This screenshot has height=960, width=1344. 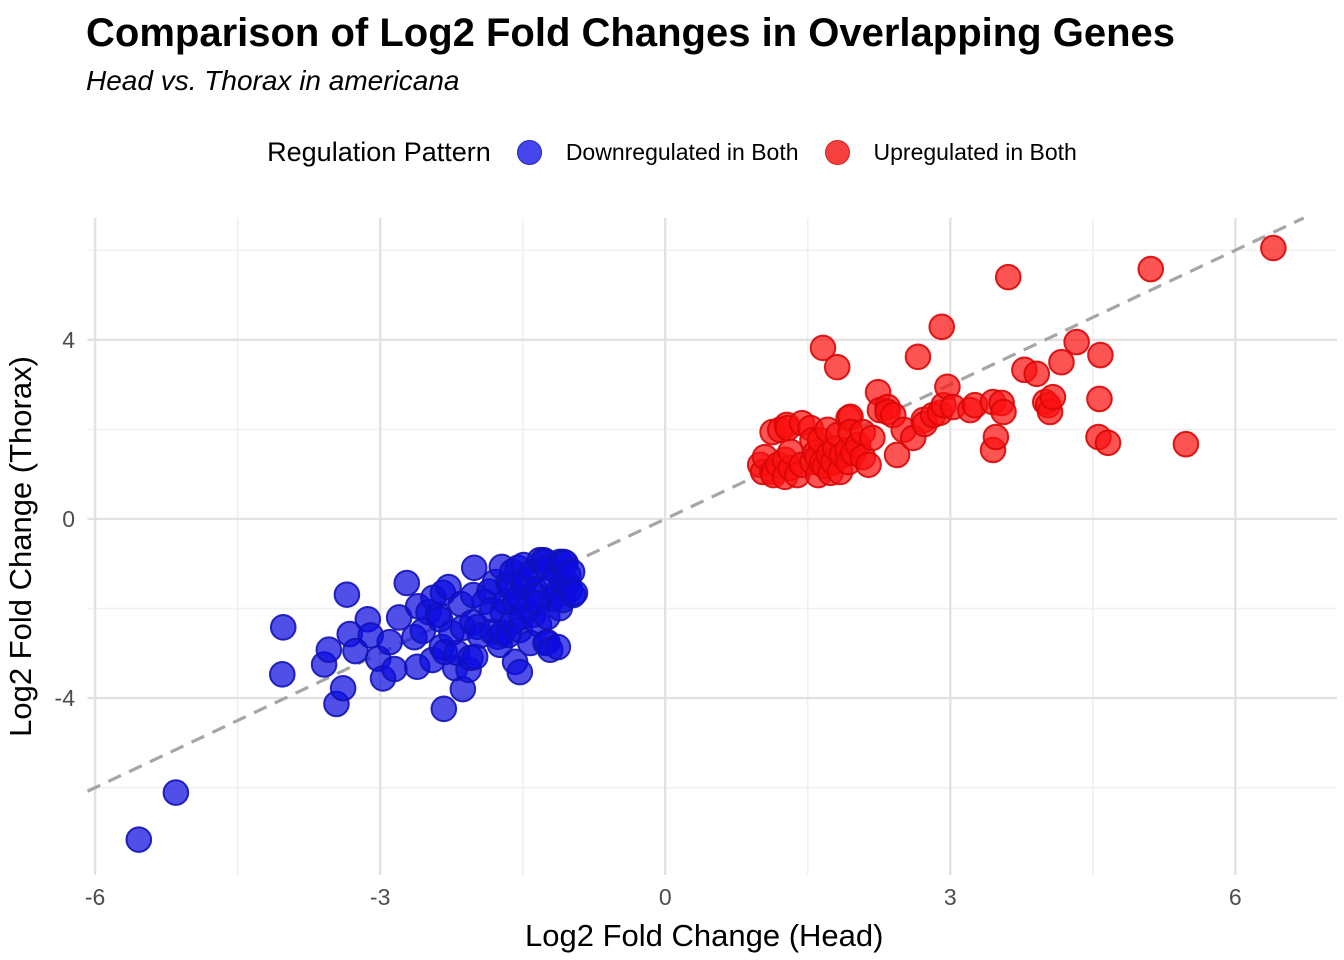 What do you see at coordinates (1235, 897) in the screenshot?
I see `x-tick-label: 6` at bounding box center [1235, 897].